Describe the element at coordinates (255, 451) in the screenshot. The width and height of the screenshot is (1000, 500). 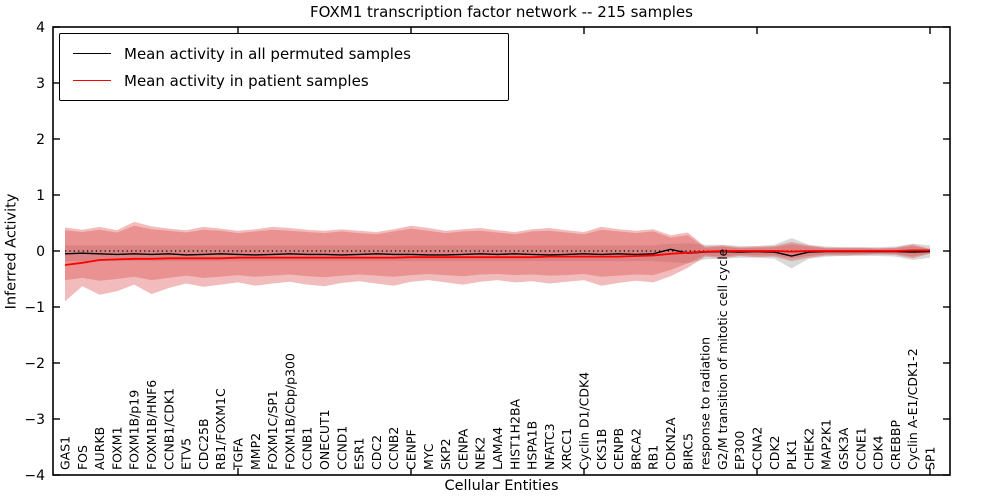
I see `svg-text: MMP2` at that location.